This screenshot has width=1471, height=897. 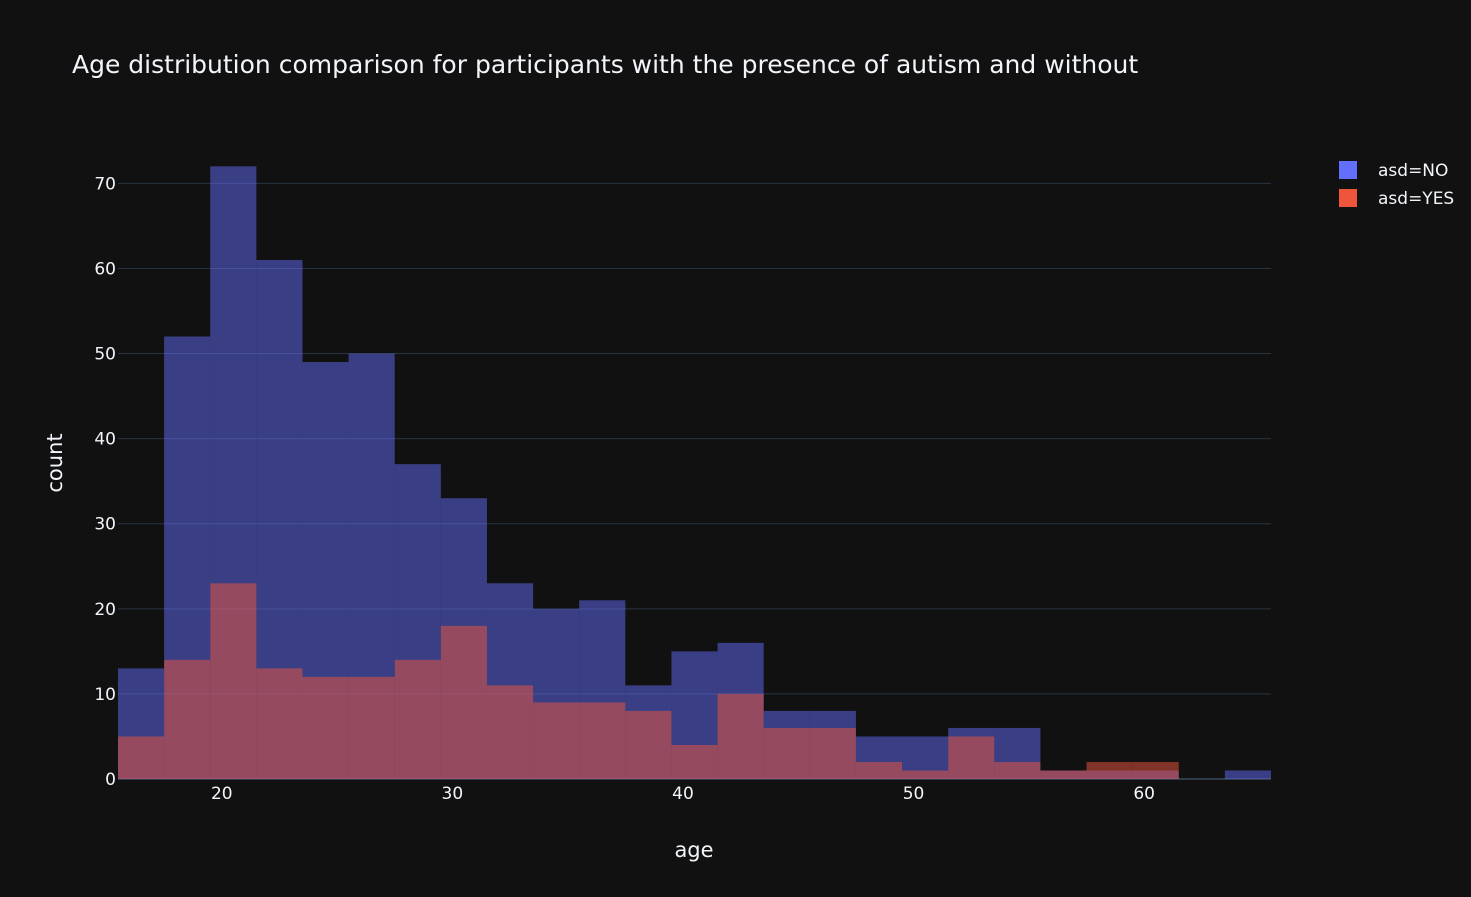 I want to click on legend-item: asd=YES, so click(x=1396, y=199).